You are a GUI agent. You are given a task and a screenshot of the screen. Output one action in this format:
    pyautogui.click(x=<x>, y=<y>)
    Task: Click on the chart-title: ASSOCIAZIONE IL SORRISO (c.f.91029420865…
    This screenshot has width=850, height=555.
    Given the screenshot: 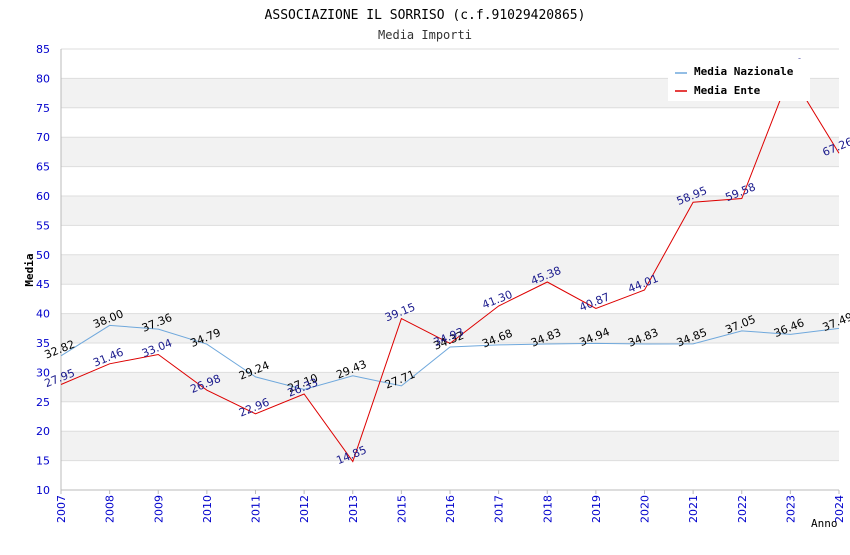 What is the action you would take?
    pyautogui.click(x=425, y=15)
    